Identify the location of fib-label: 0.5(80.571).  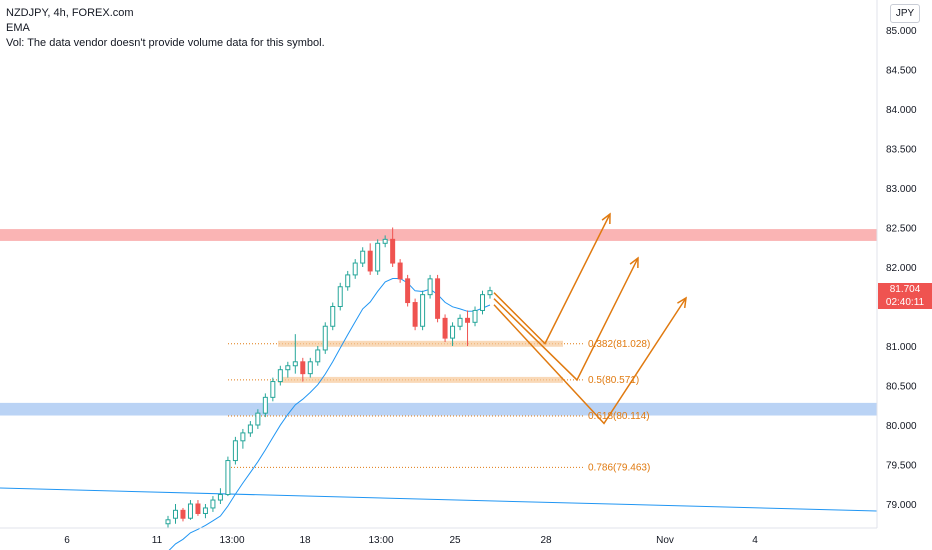
(613, 380).